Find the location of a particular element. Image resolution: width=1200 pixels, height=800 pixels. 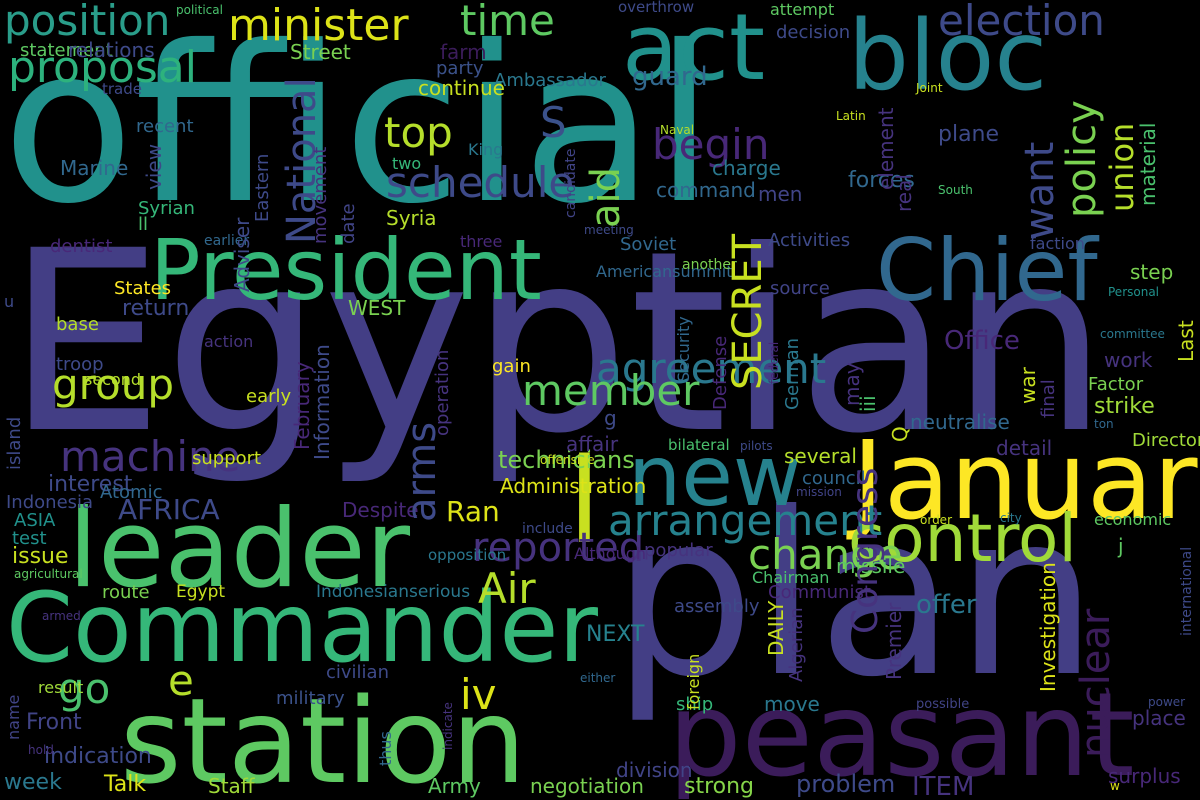

word-chief: Chief is located at coordinates (987, 271).